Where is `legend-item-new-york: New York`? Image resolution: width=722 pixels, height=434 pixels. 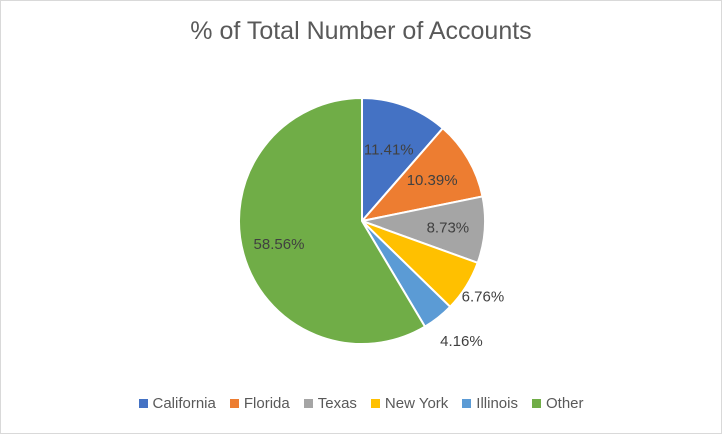
legend-item-new-york: New York is located at coordinates (409, 403).